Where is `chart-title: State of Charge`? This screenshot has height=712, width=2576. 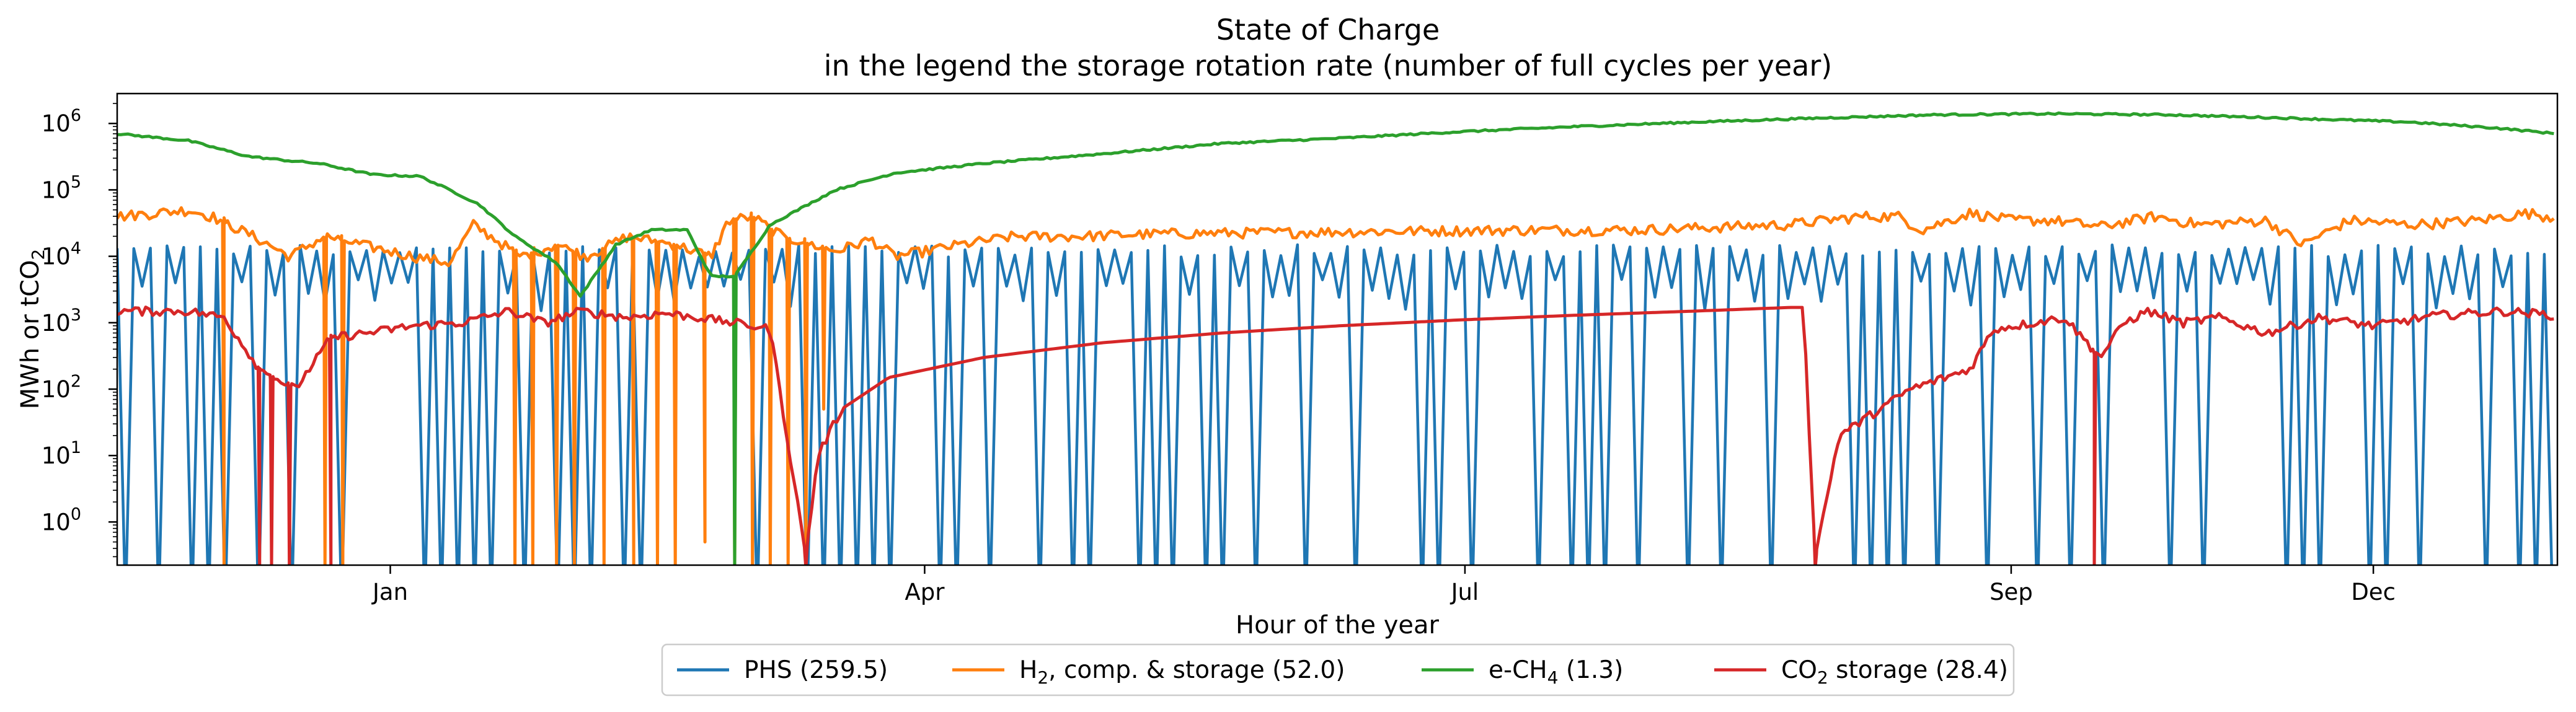
chart-title: State of Charge is located at coordinates (1328, 29).